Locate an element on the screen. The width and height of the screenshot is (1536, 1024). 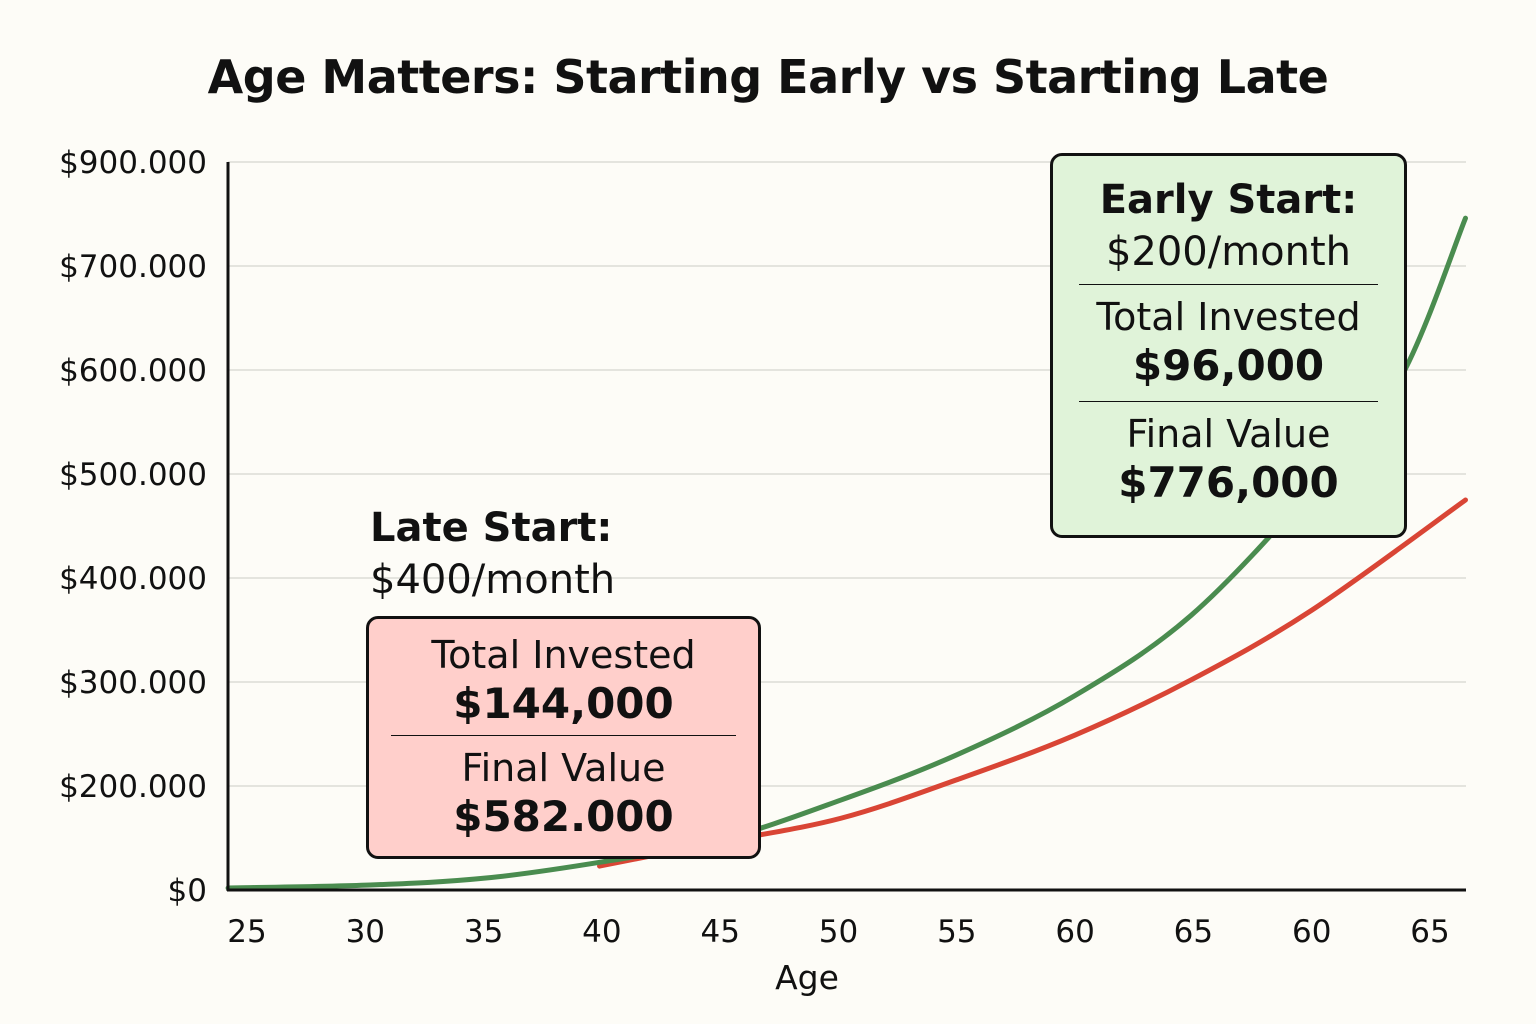
y-tick-label: $900.000 is located at coordinates (133, 163).